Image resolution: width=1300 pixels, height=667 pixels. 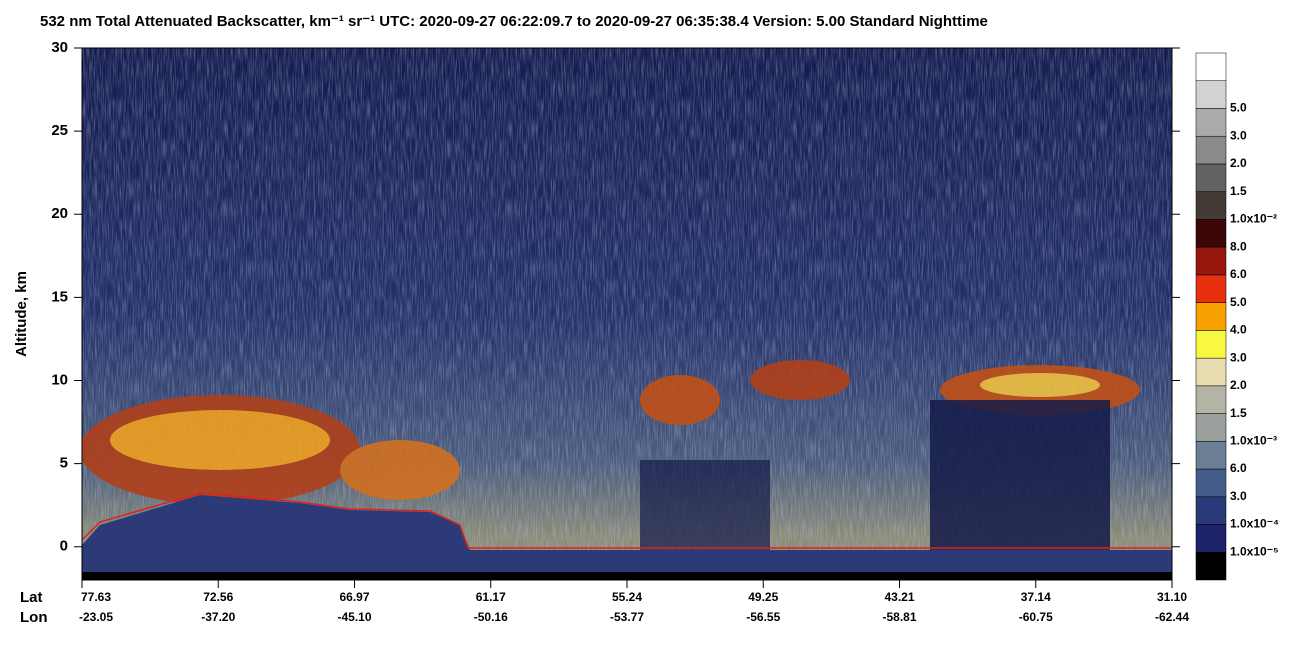 What do you see at coordinates (627, 617) in the screenshot?
I see `x-tick-label: -53.77` at bounding box center [627, 617].